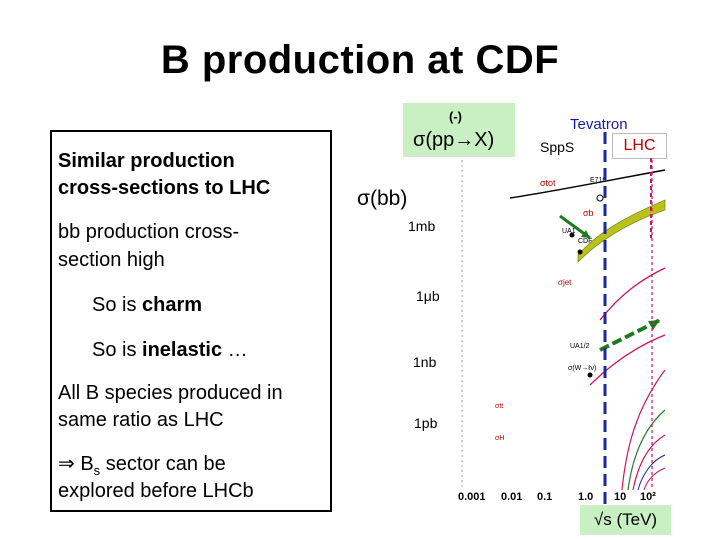  Describe the element at coordinates (141, 420) in the screenshot. I see `text-species-line2: same ratio as LHC` at that location.